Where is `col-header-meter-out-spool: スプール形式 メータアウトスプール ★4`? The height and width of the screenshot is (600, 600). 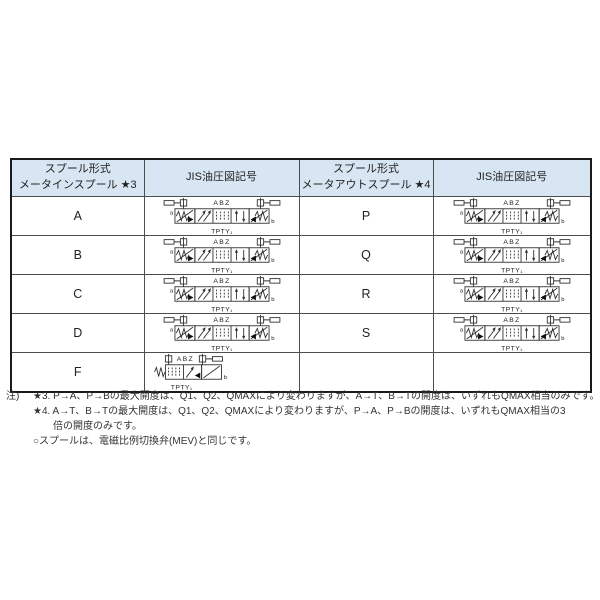
col-header-meter-out-spool: スプール形式 メータアウトスプール ★4 is located at coordinates (366, 177).